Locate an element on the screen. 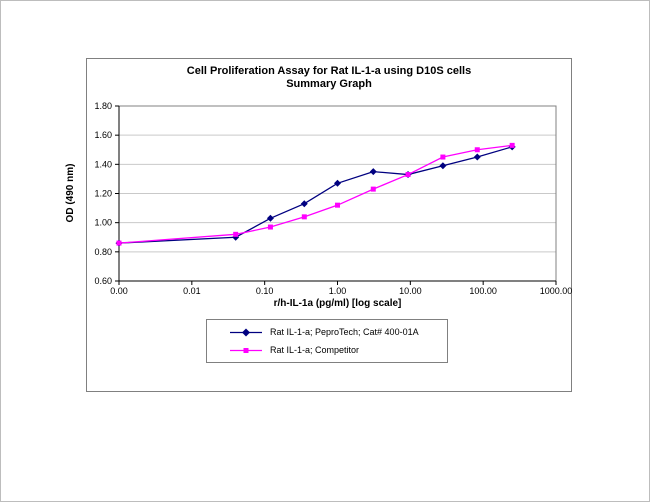  x-tick-label: 1000.00 is located at coordinates (556, 291).